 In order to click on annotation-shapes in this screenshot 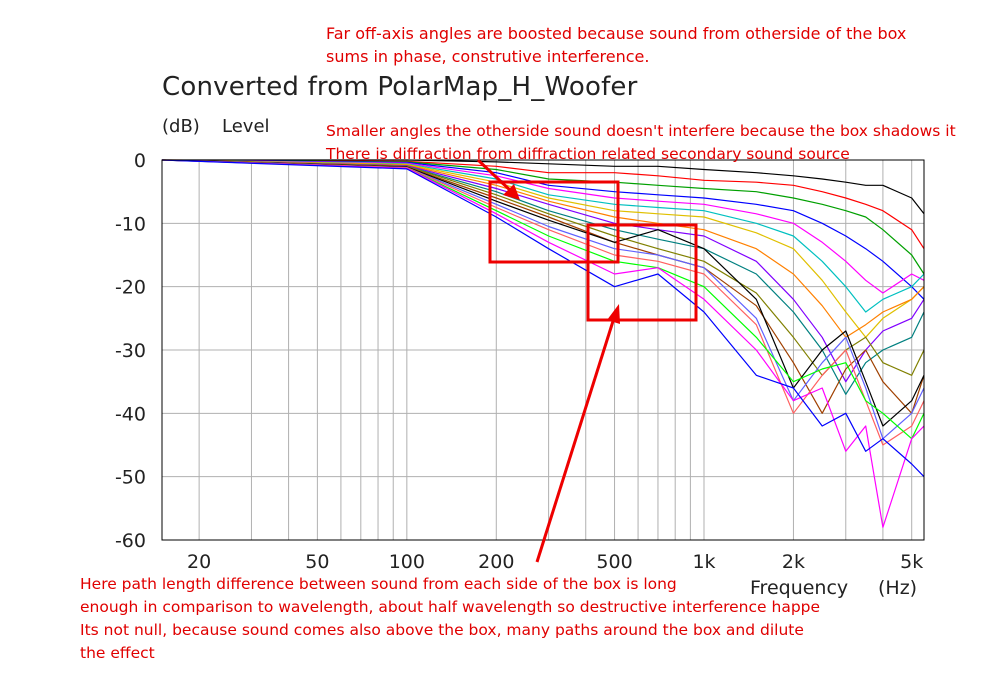, I will do `click(587, 360)`.